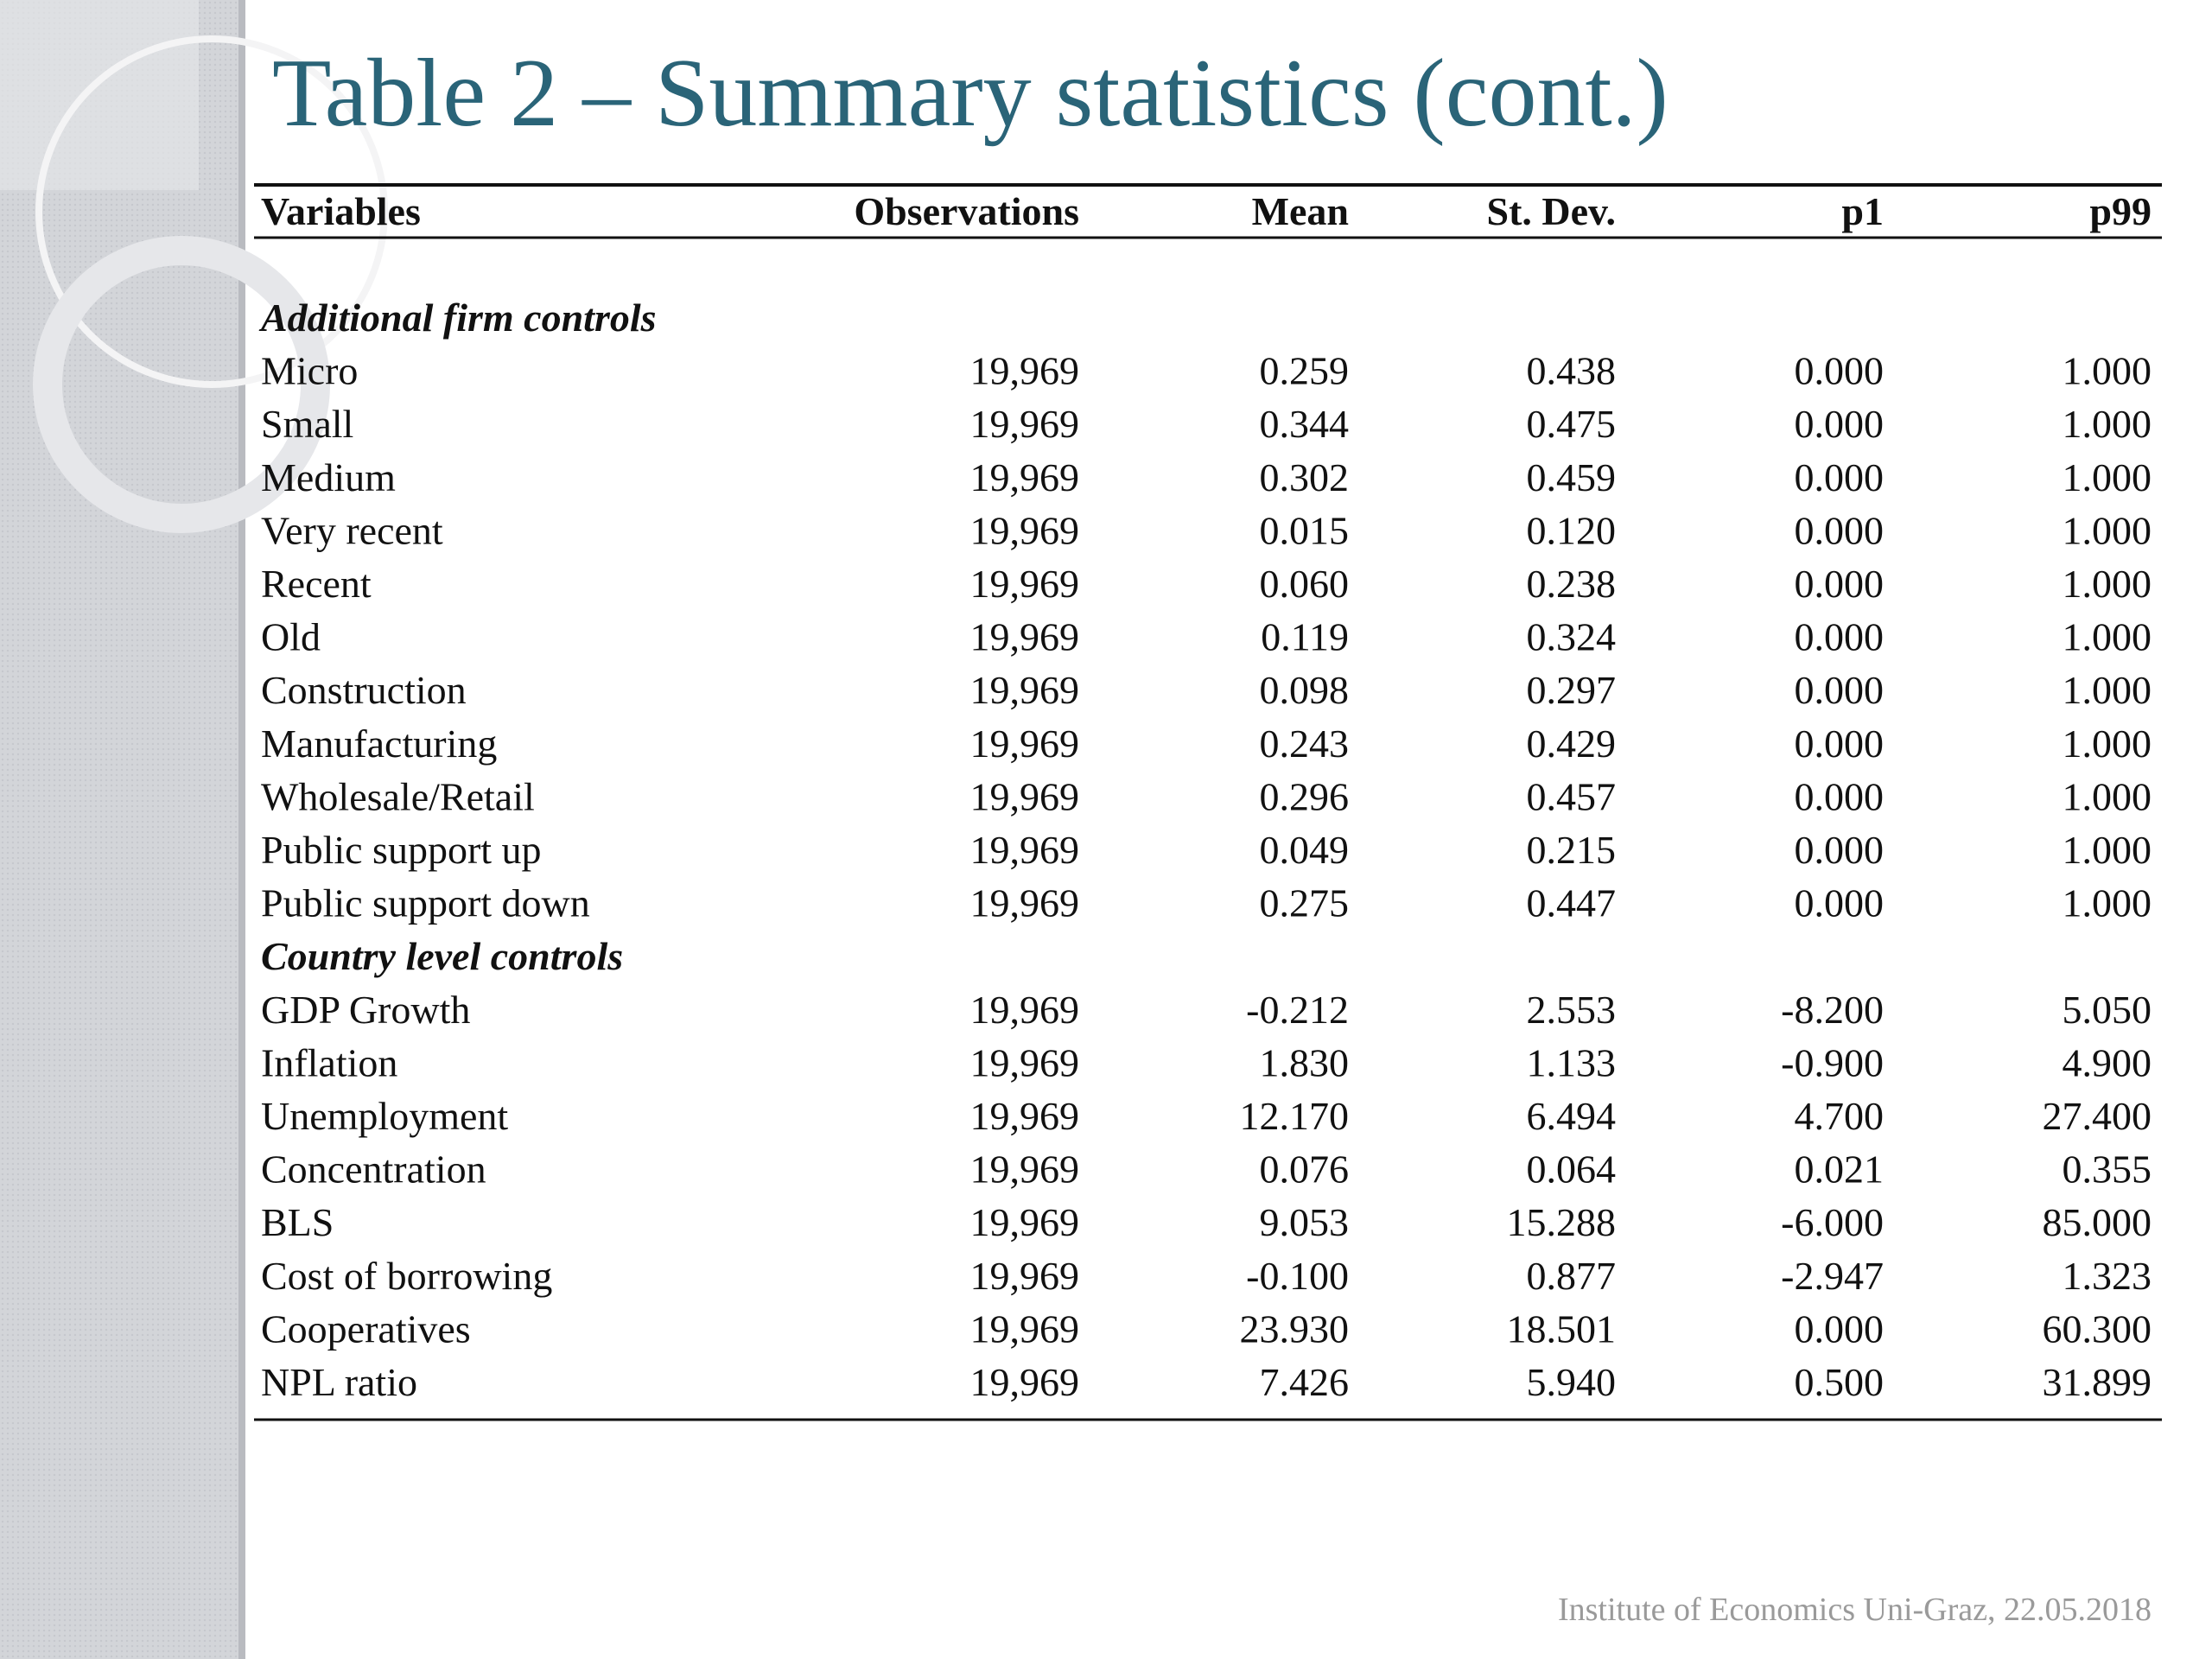 This screenshot has height=1659, width=2212. I want to click on cell-value: 60.300, so click(2097, 1328).